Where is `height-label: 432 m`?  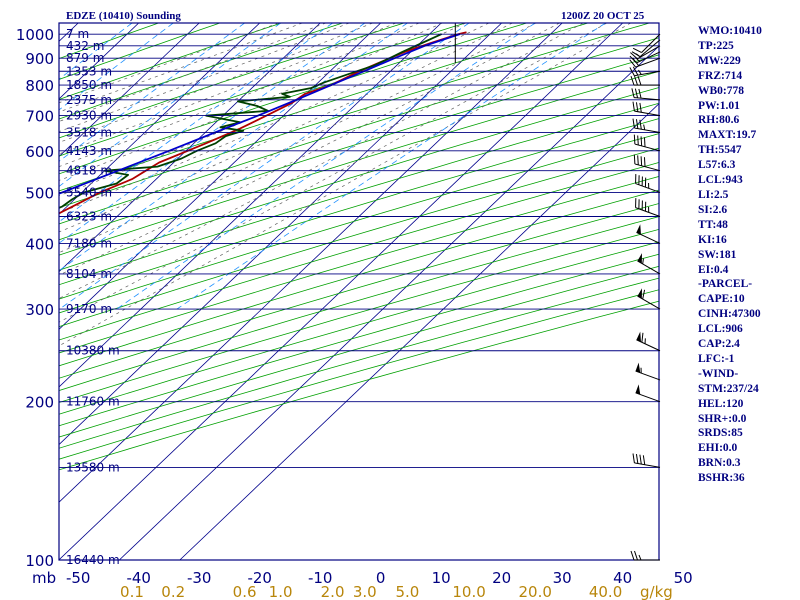
height-label: 432 m is located at coordinates (85, 46).